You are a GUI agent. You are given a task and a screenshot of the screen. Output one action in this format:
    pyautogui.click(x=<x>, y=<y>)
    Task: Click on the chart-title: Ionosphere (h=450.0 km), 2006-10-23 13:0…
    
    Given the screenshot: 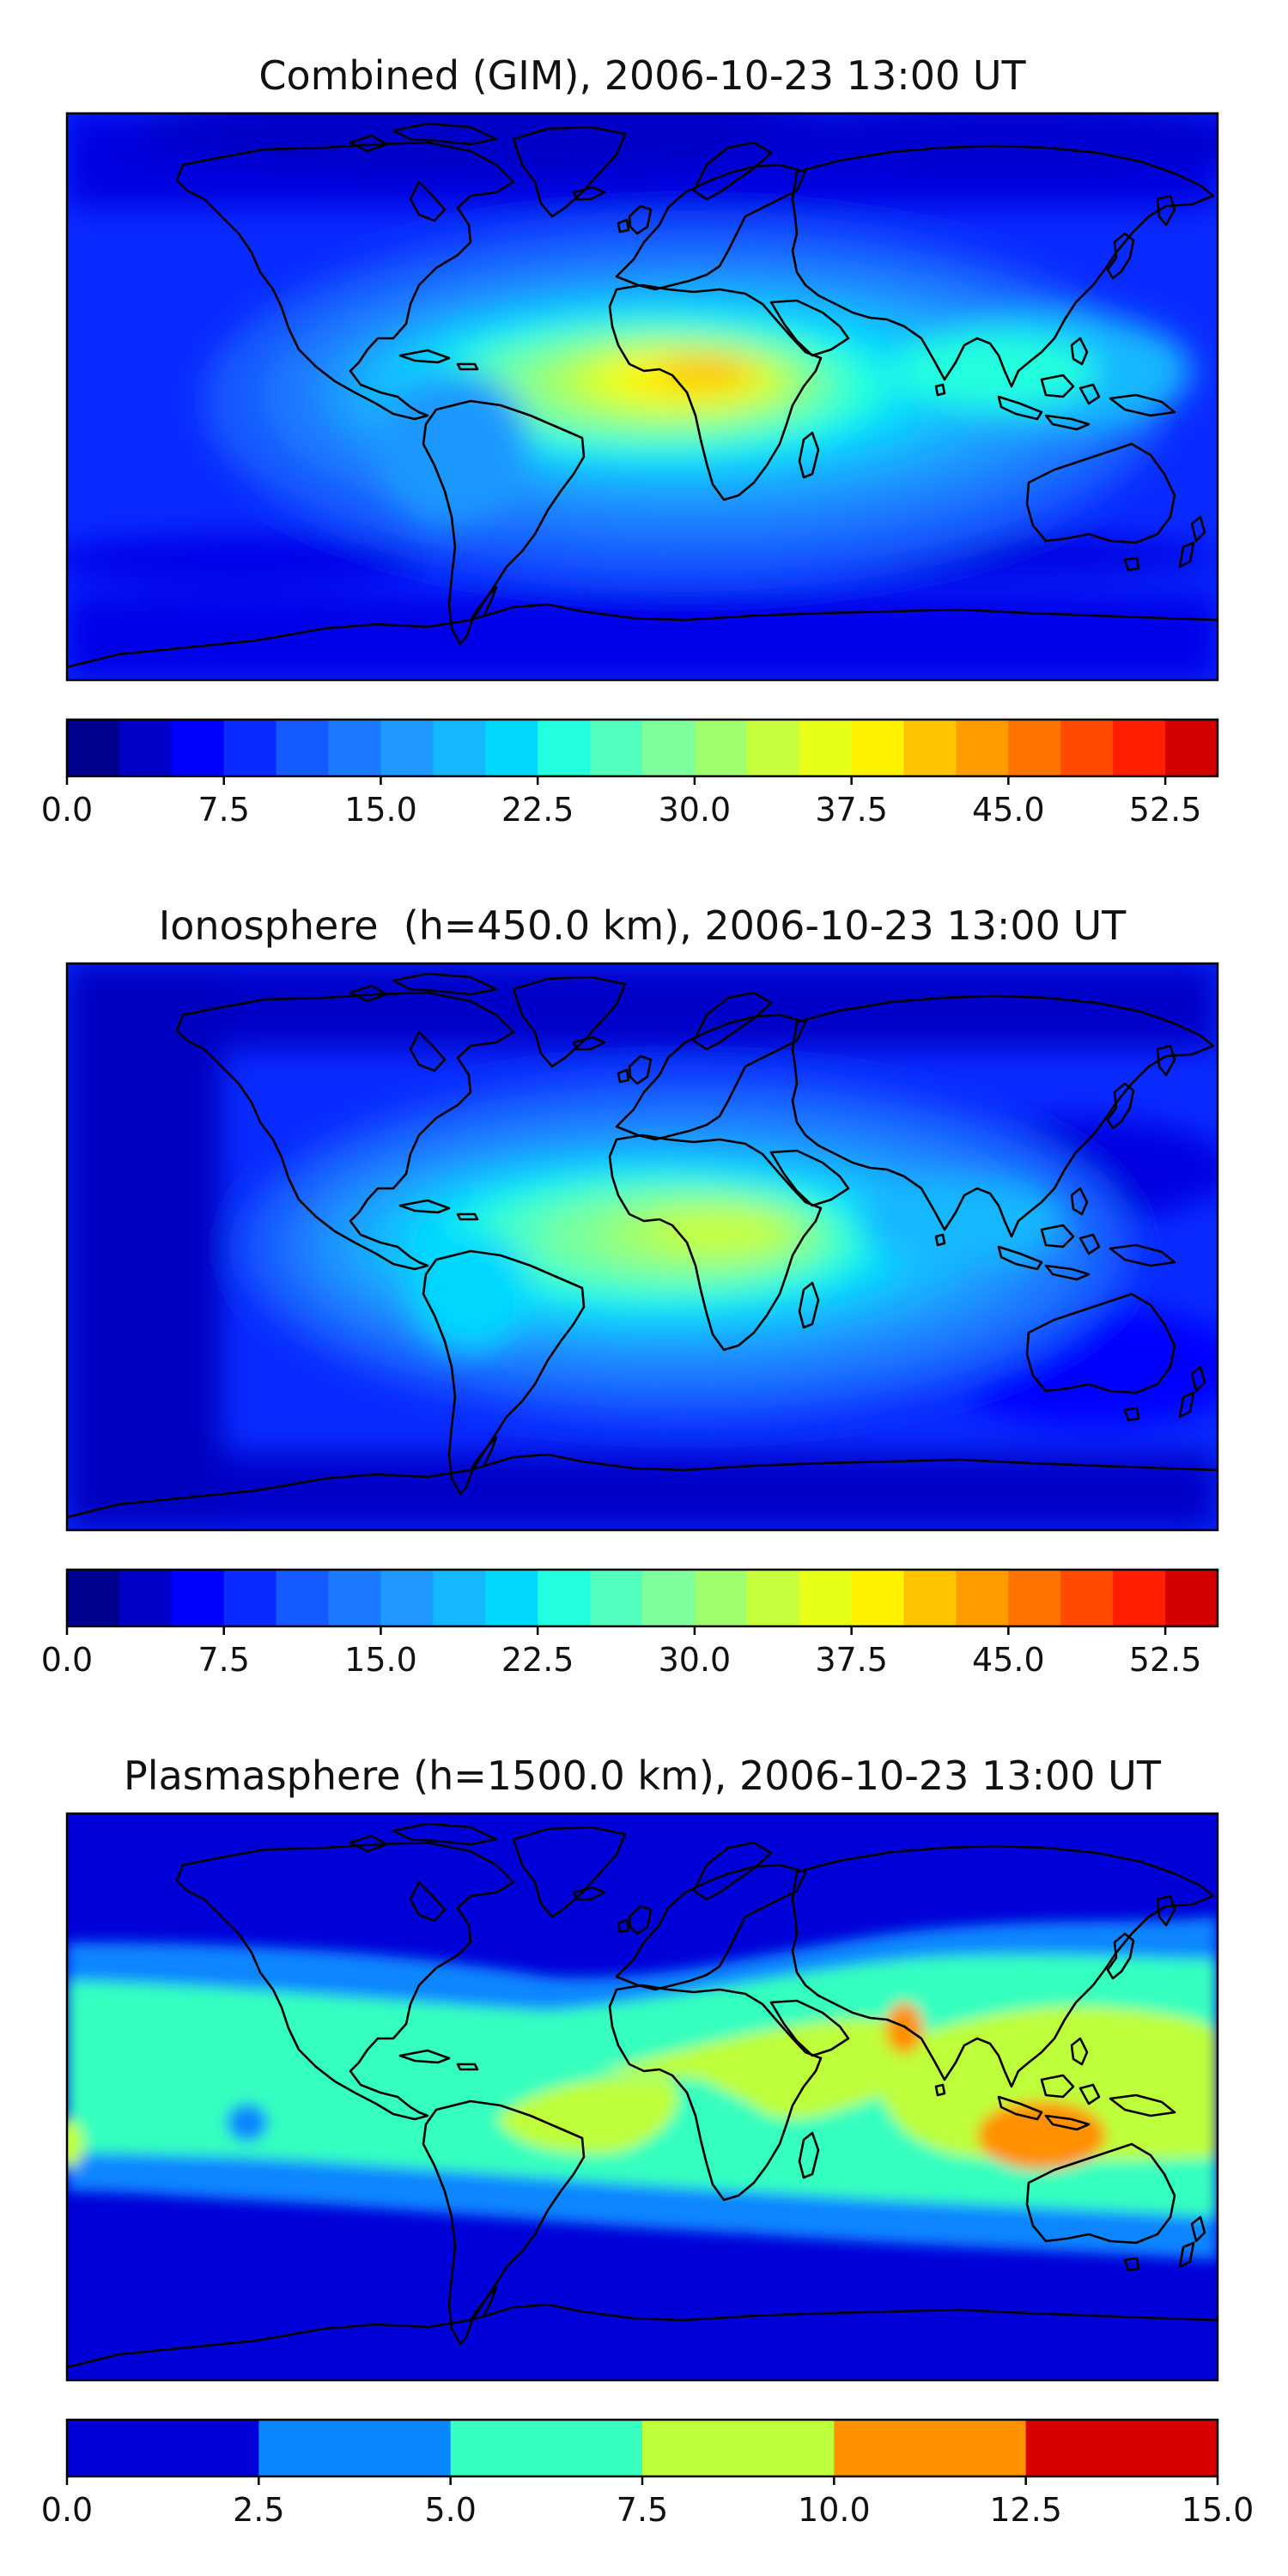 What is the action you would take?
    pyautogui.click(x=643, y=925)
    